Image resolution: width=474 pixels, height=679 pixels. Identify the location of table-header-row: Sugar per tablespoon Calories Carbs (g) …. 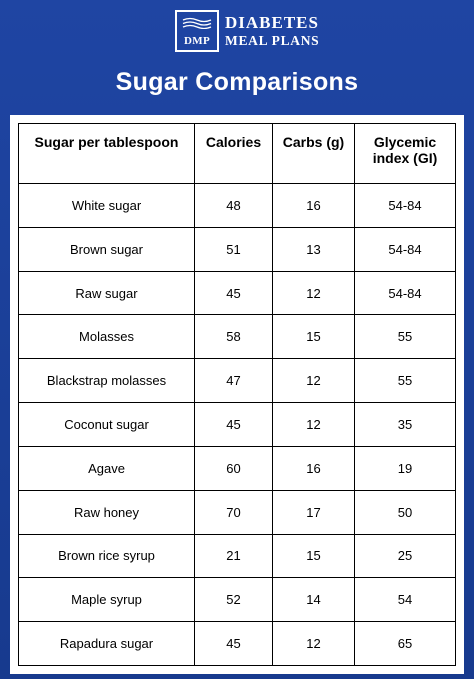
(237, 153).